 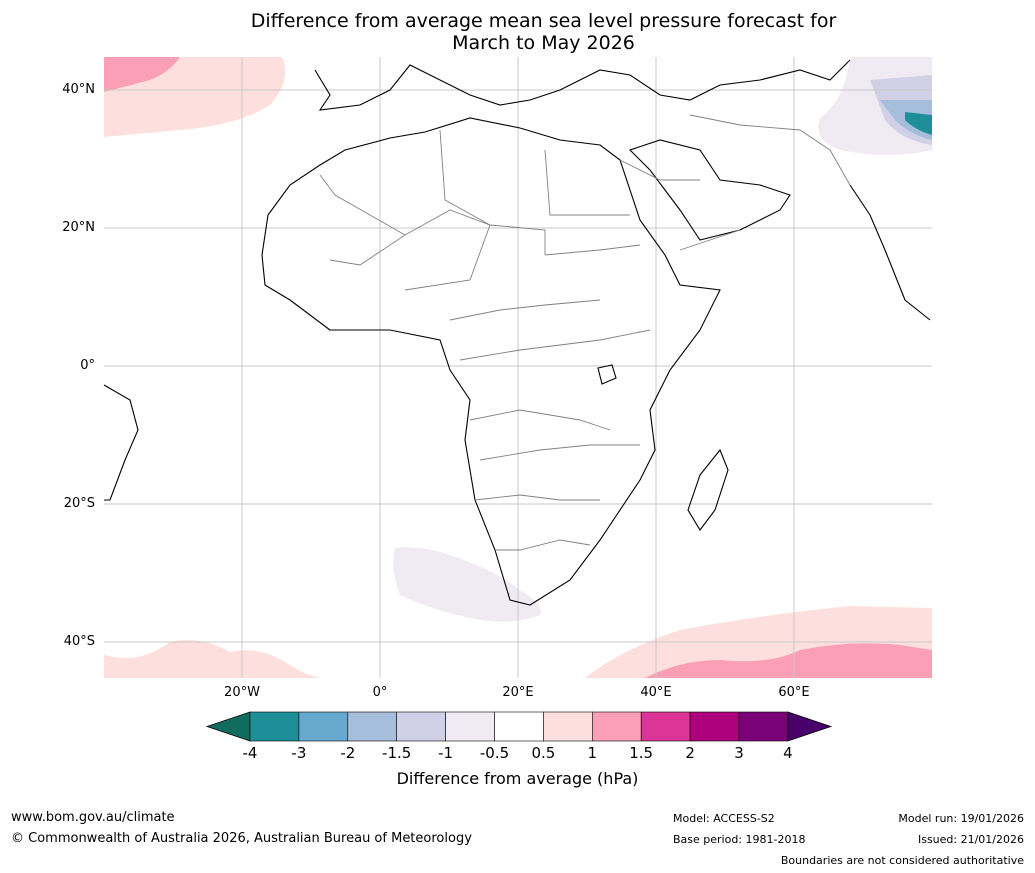 I want to click on footer-issued: Issued: 21/01/2026, so click(x=970, y=839).